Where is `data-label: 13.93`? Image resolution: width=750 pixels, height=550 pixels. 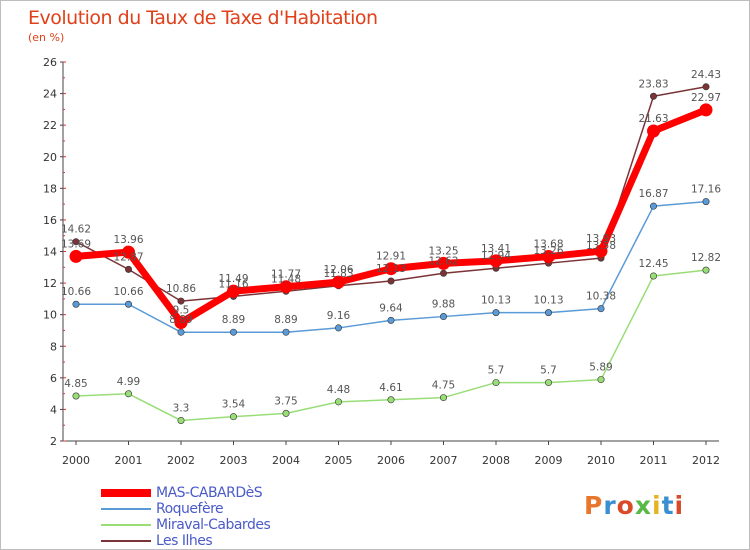 data-label: 13.93 is located at coordinates (601, 239).